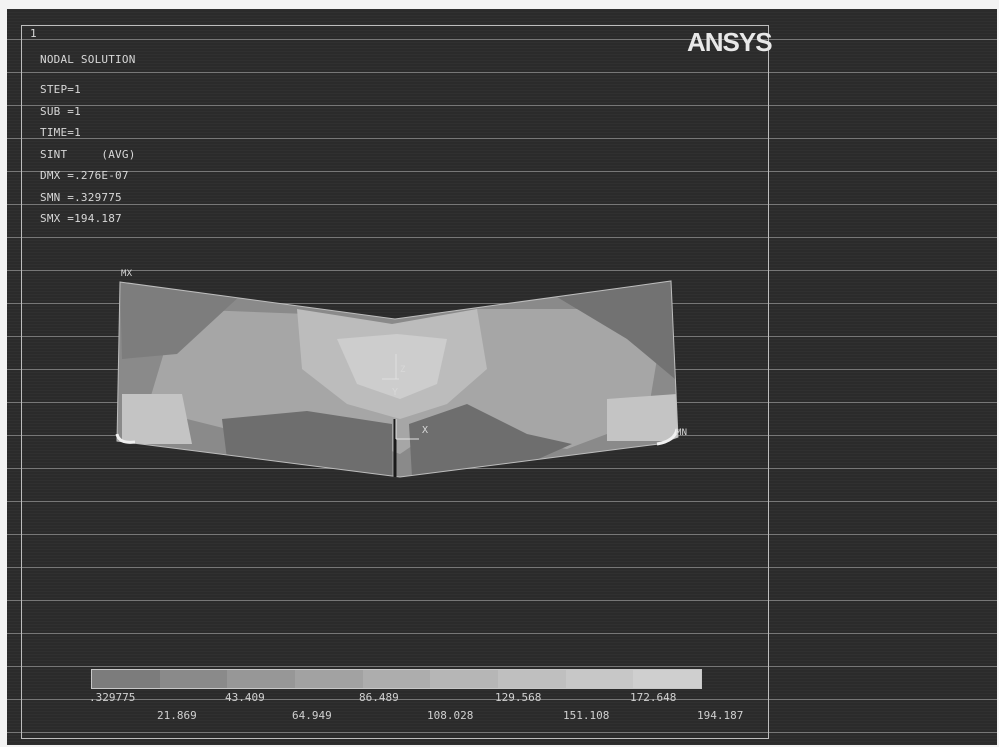  I want to click on legend-label: 64.949, so click(312, 715).